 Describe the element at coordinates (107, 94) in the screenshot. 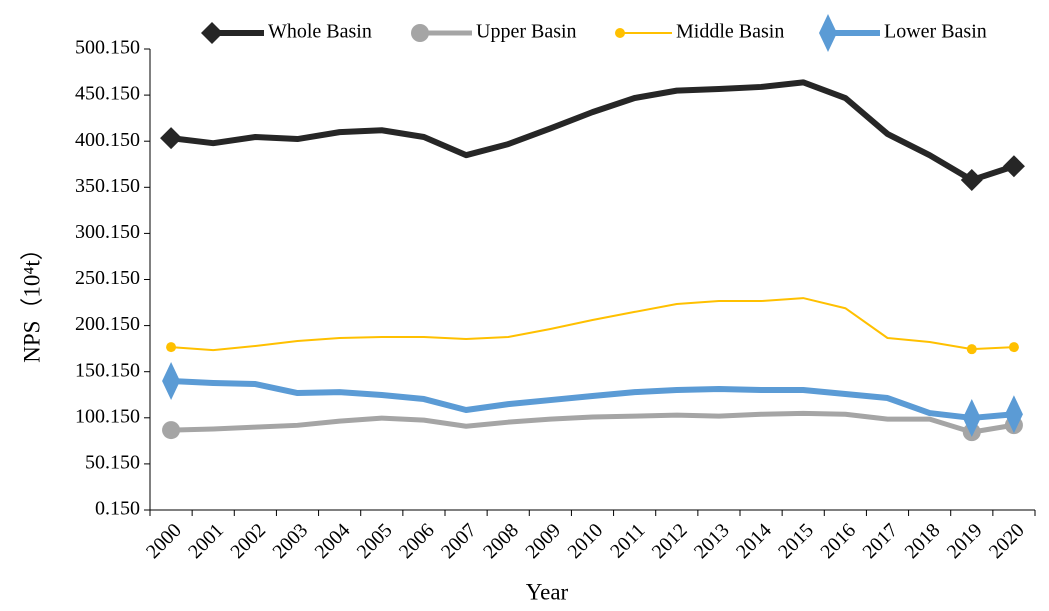

I see `y-tick-label: 450.150` at that location.